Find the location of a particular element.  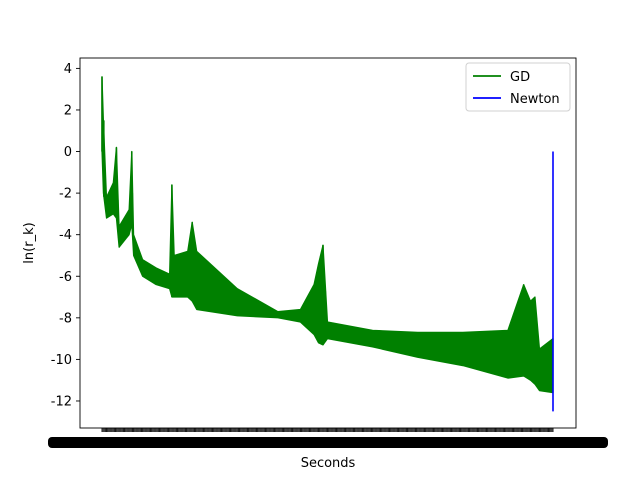

y-tick-label: -8 is located at coordinates (65, 318).